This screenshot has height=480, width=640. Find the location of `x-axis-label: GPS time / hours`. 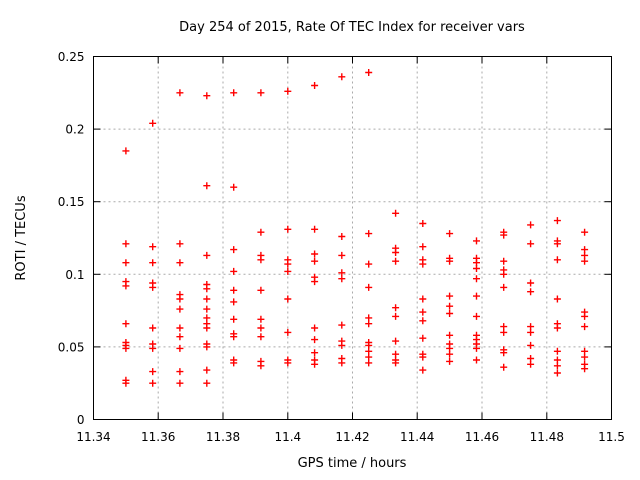

x-axis-label: GPS time / hours is located at coordinates (352, 463).